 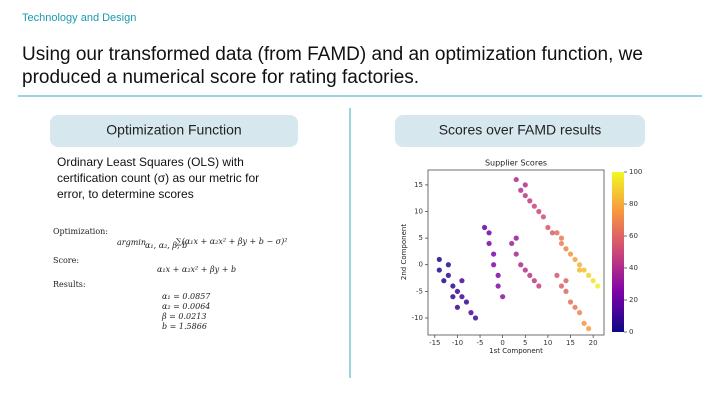 I want to click on panel-heading: Optimization Function, so click(x=173, y=130).